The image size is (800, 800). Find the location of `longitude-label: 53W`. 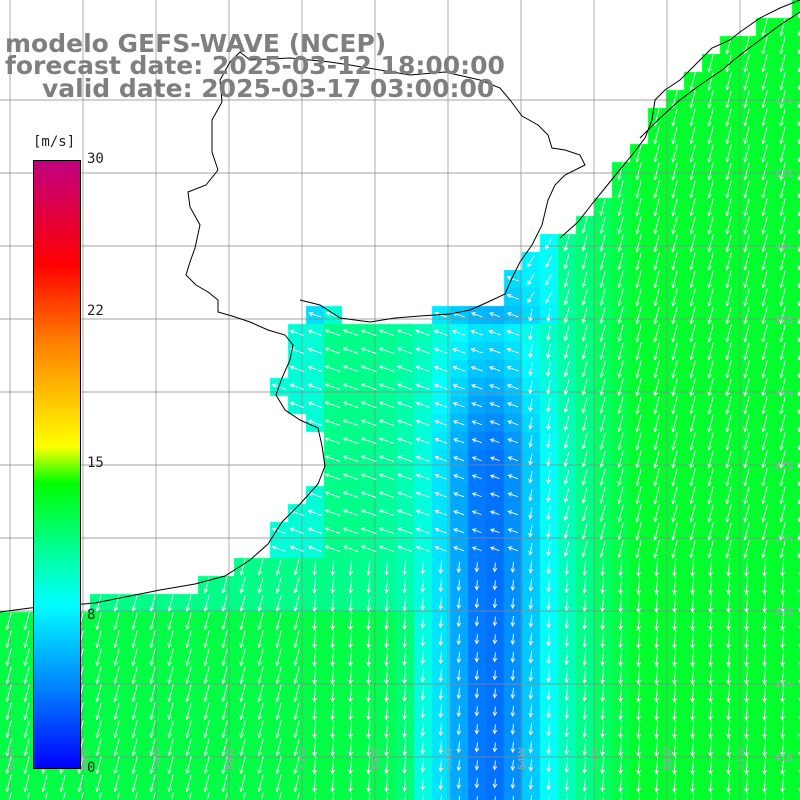

longitude-label: 53W is located at coordinates (595, 758).